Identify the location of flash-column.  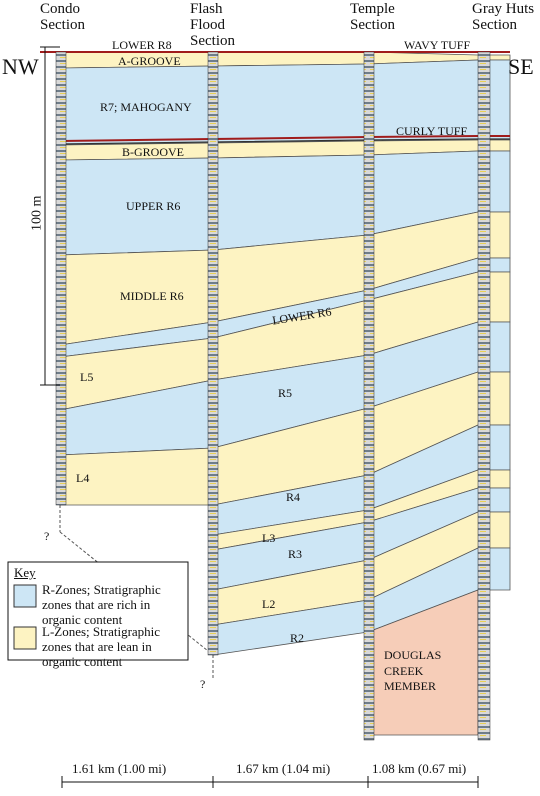
(213, 353).